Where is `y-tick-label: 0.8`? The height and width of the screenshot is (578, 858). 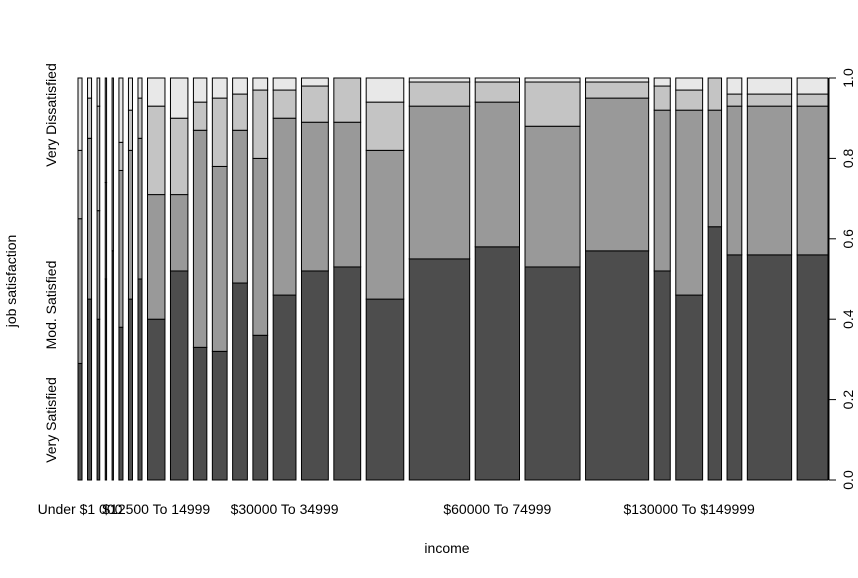
y-tick-label: 0.8 is located at coordinates (848, 158).